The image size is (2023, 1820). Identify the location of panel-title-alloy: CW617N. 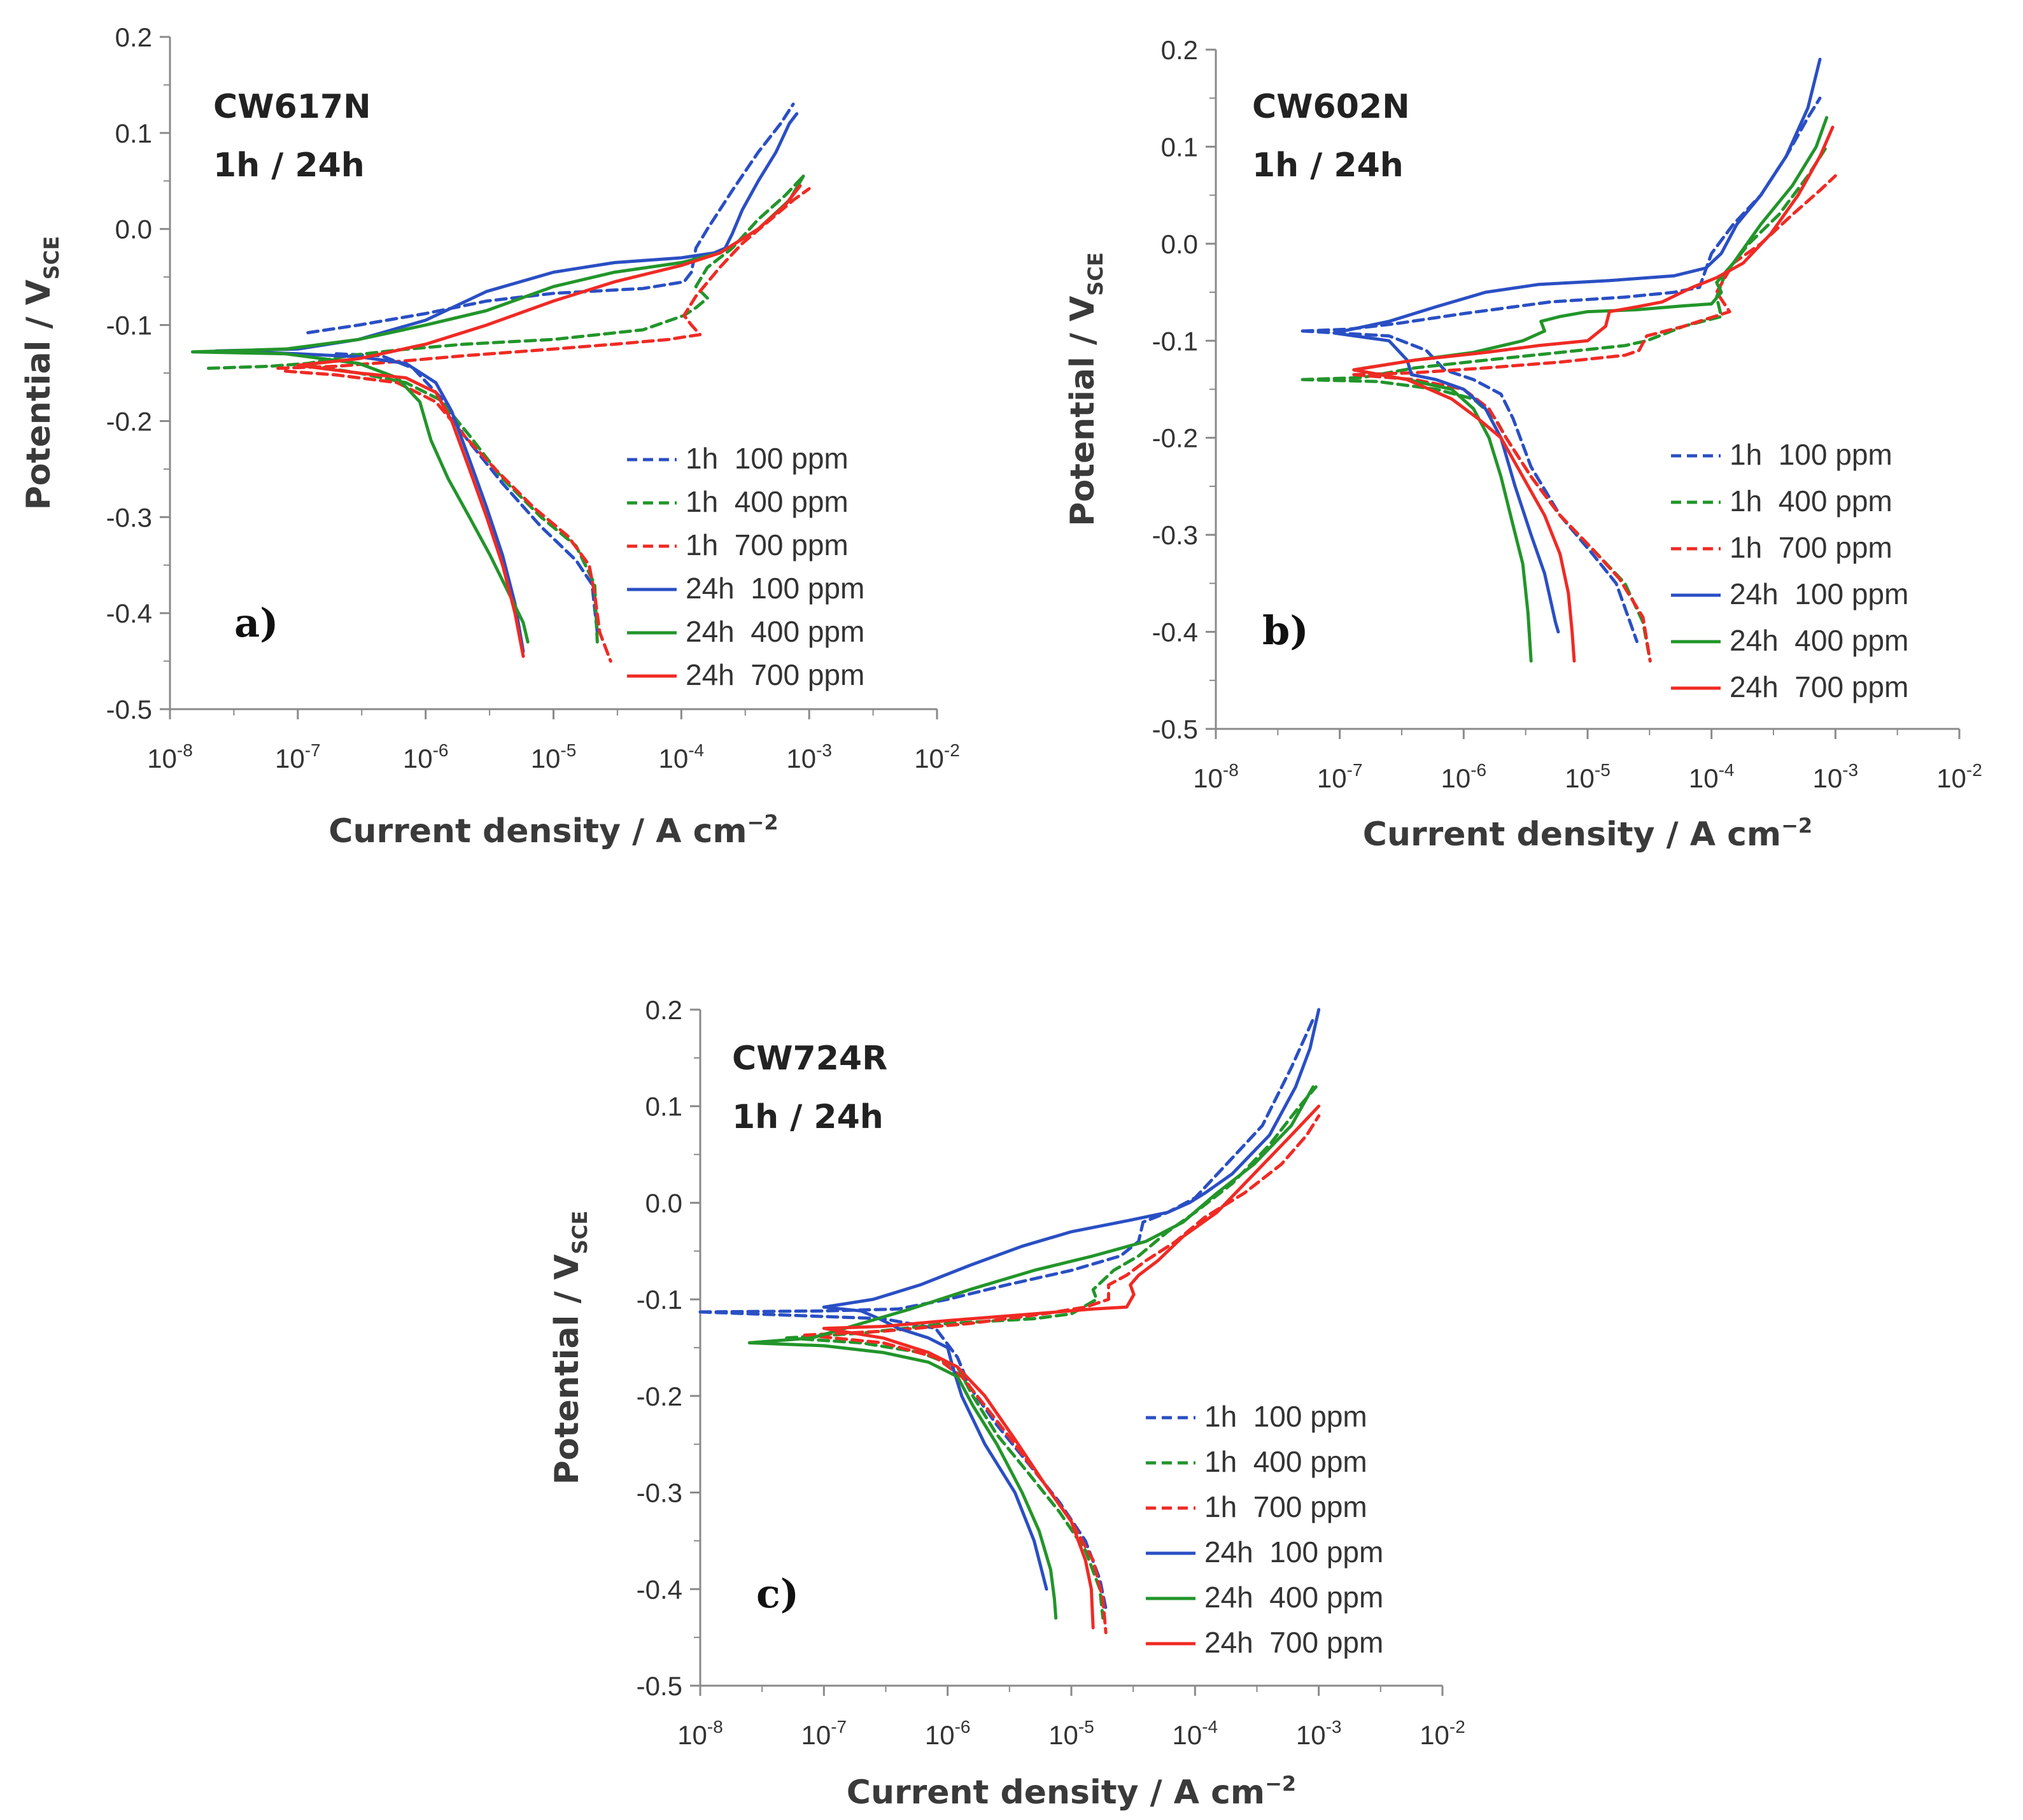
(292, 107).